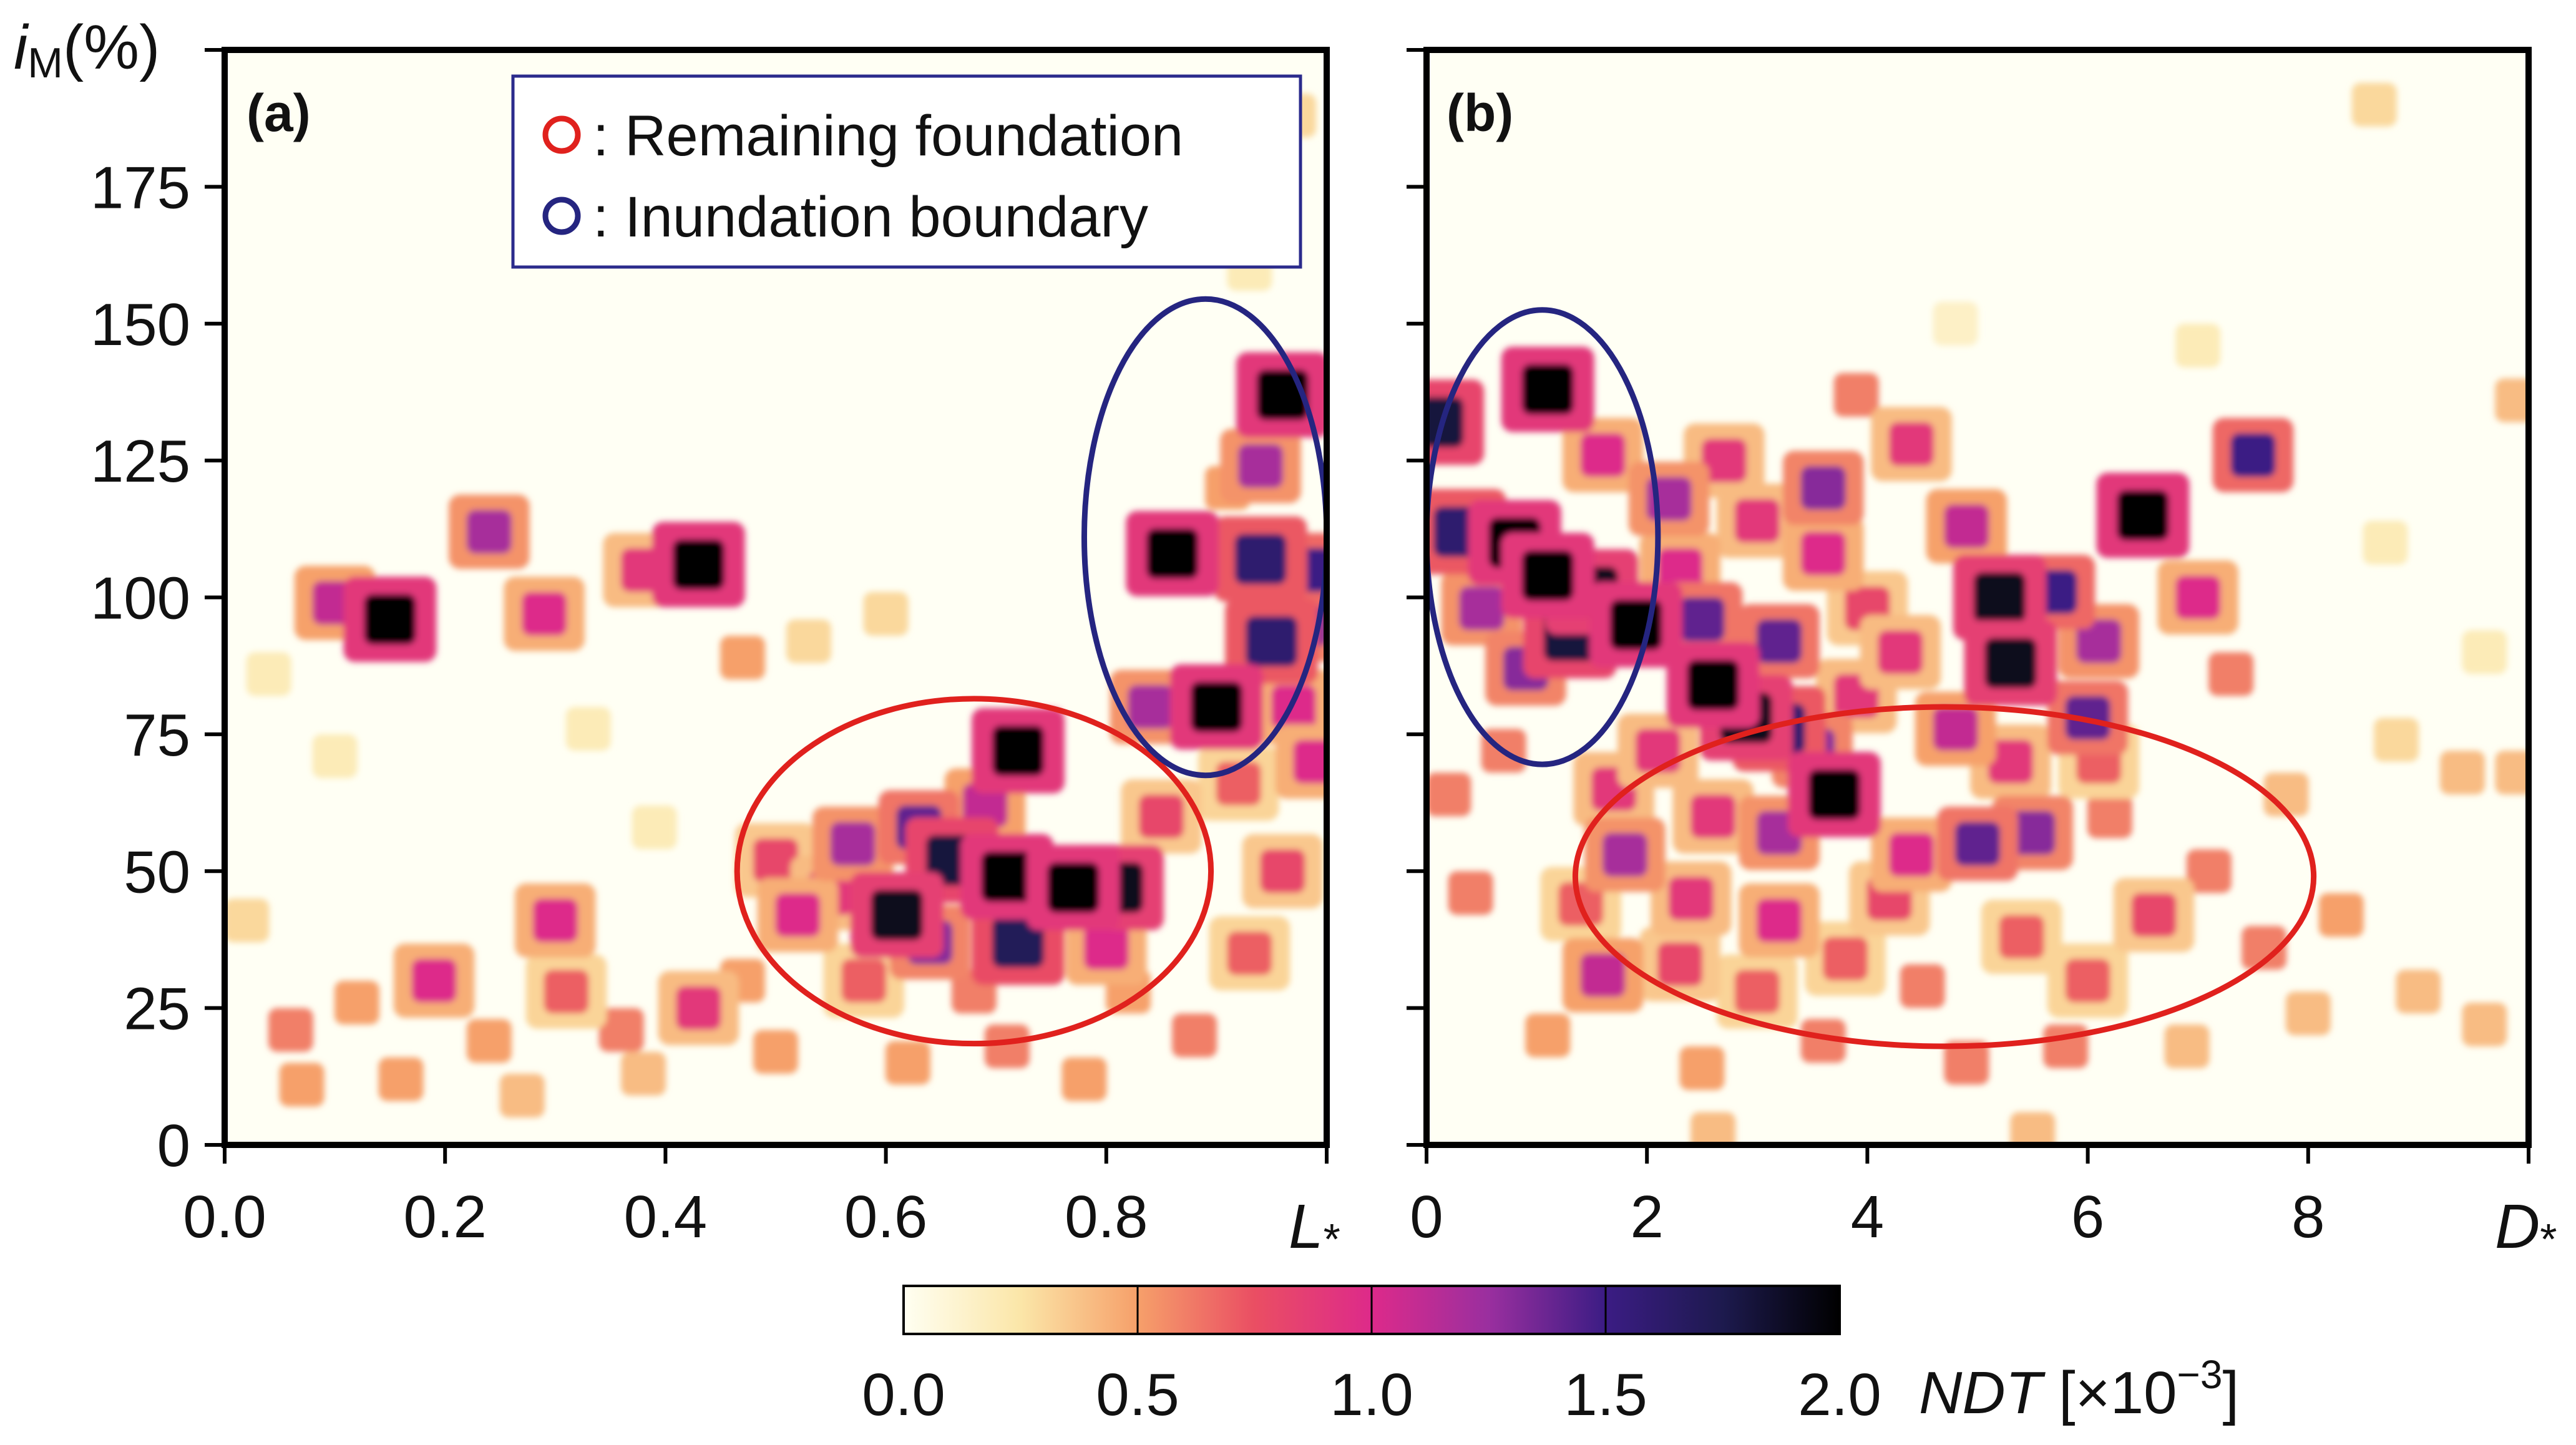  Describe the element at coordinates (1982, 1393) in the screenshot. I see `colorbar-label-ndt: NDT` at that location.